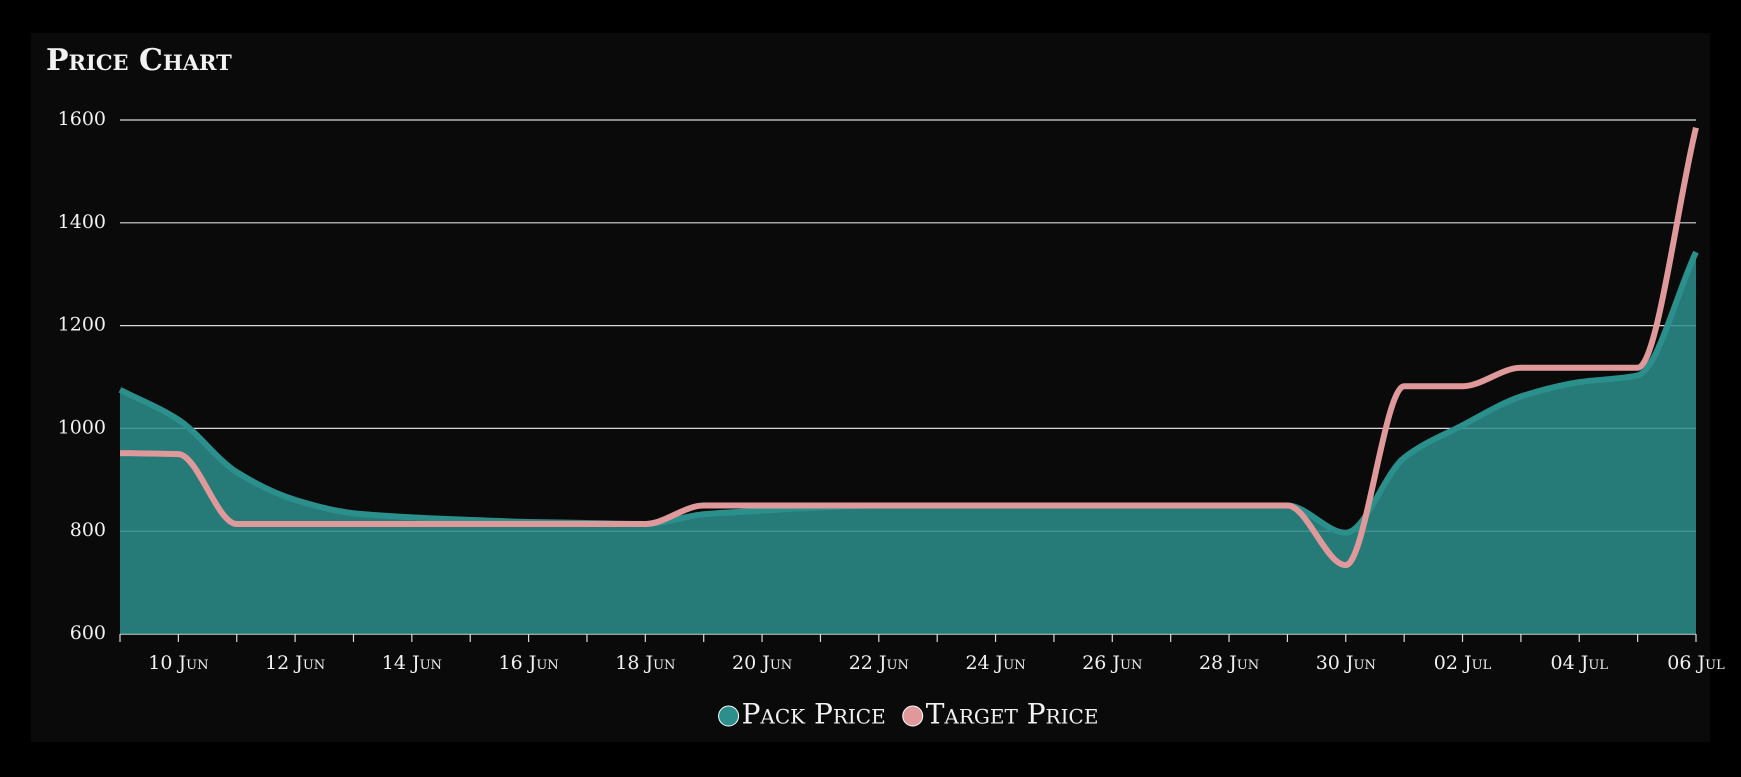 The height and width of the screenshot is (777, 1741). I want to click on x-tick-label: 12 Jun, so click(295, 663).